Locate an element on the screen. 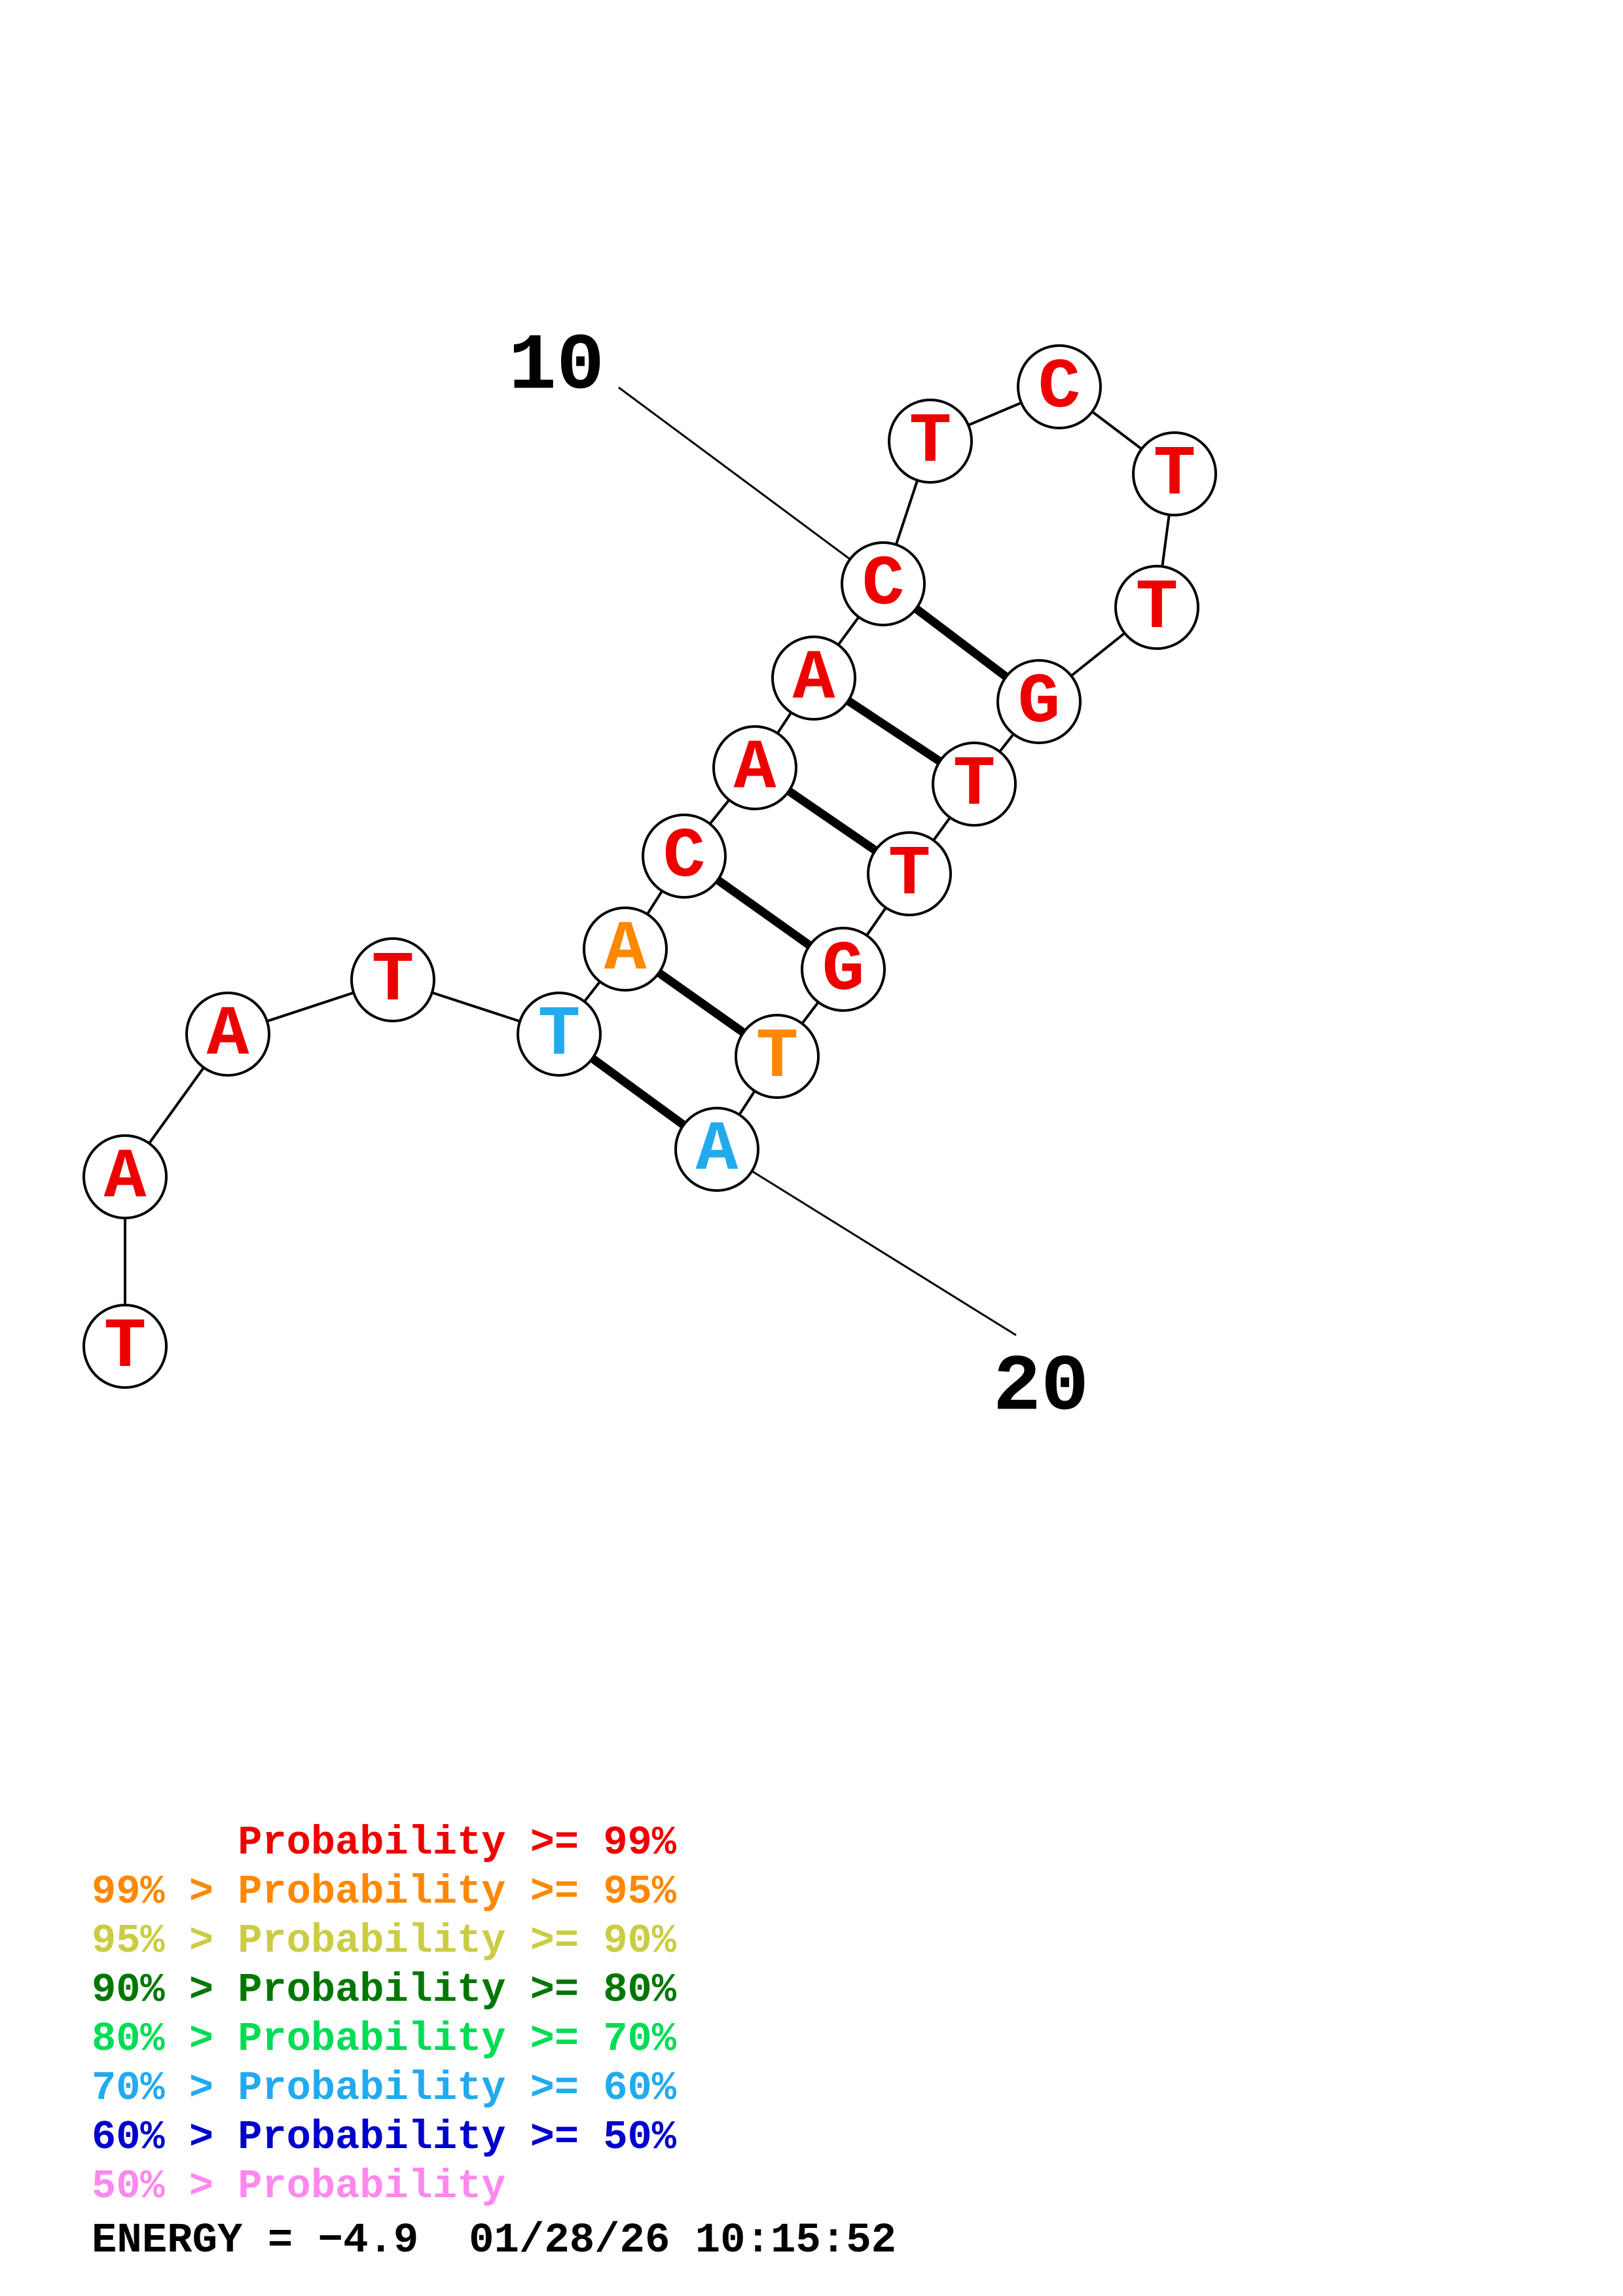 This screenshot has width=1623, height=2296. position-label: 20 is located at coordinates (1041, 1387).